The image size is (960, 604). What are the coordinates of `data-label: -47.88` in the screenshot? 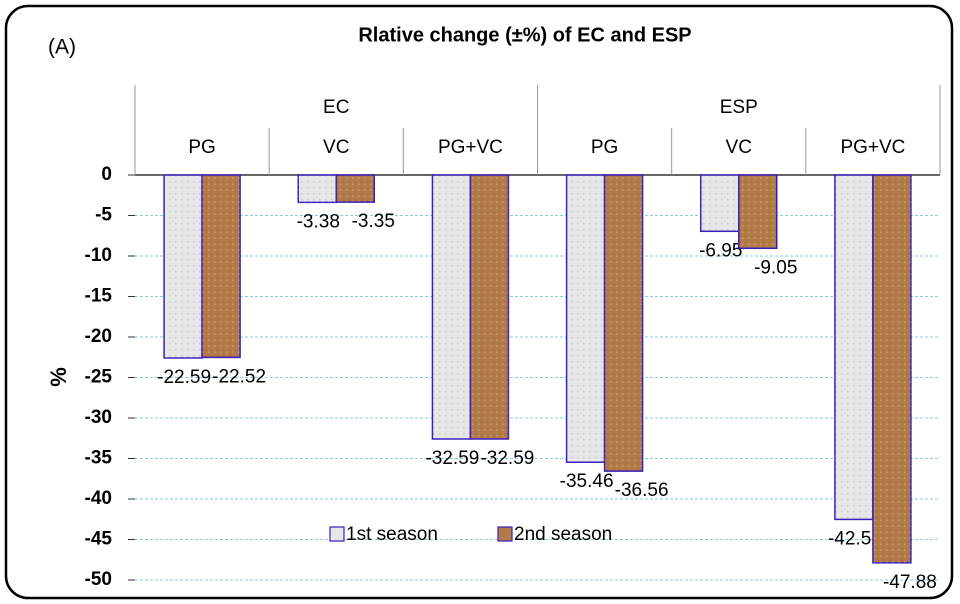 It's located at (910, 582).